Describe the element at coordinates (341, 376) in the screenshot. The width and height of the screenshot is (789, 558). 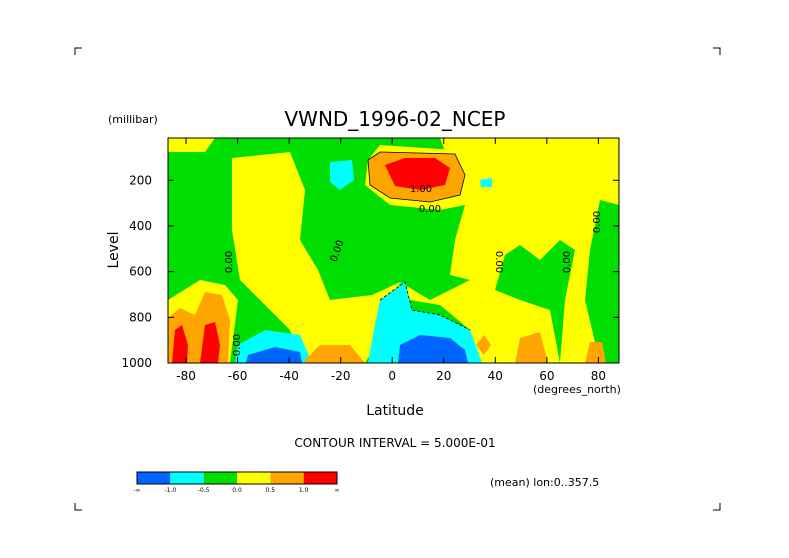
I see `x-tick-label: -20` at that location.